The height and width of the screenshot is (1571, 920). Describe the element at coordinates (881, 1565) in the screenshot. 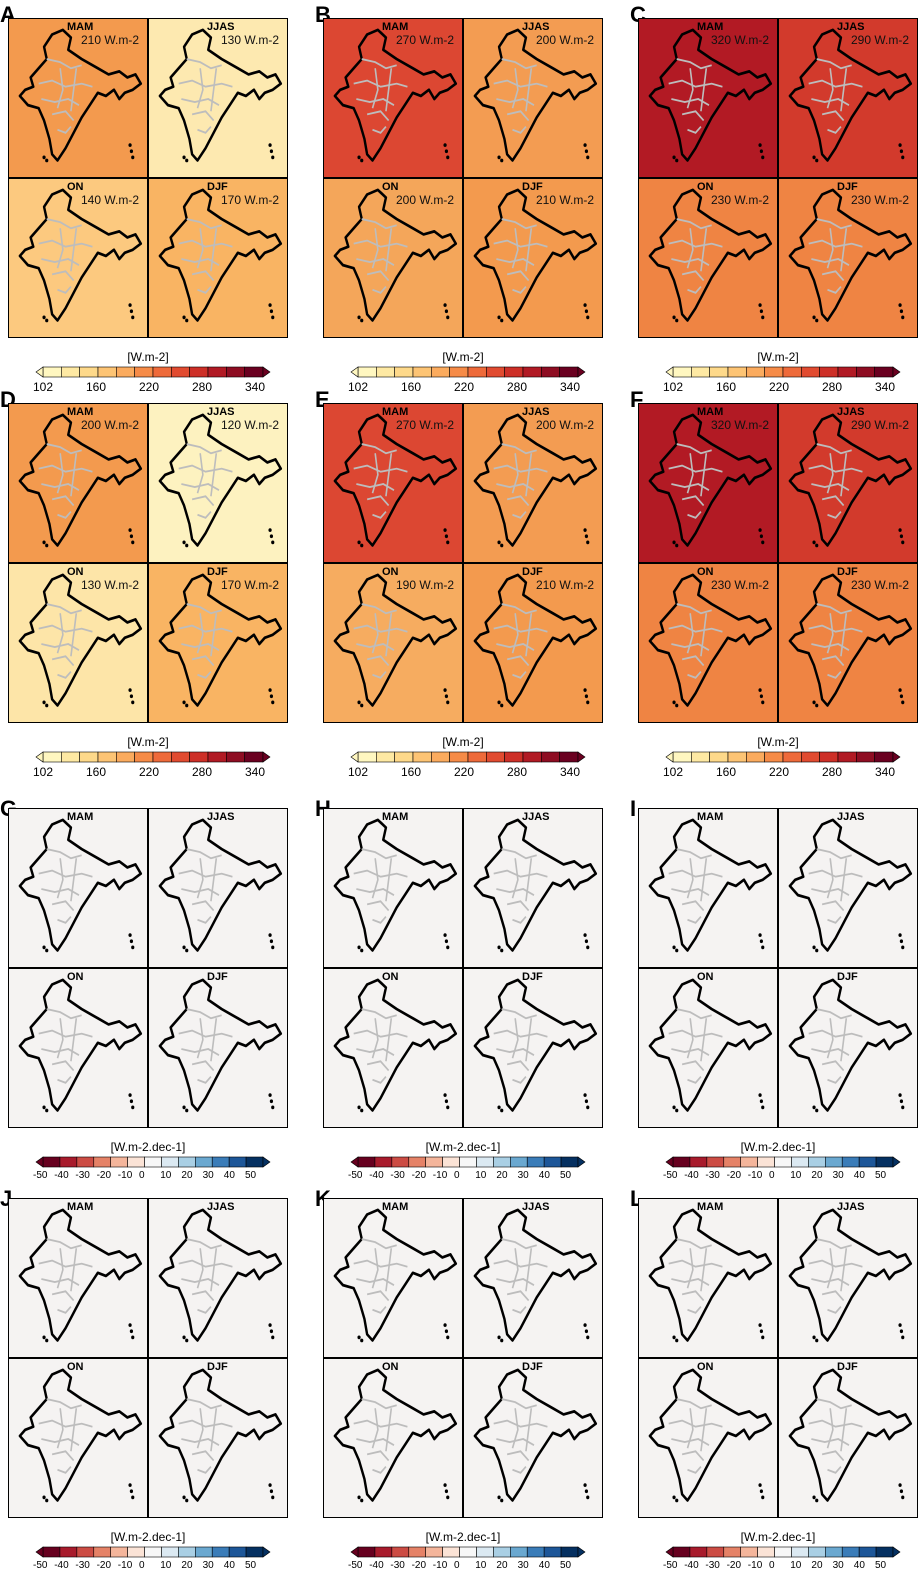

I see `colorbar-tick-label: 50` at that location.